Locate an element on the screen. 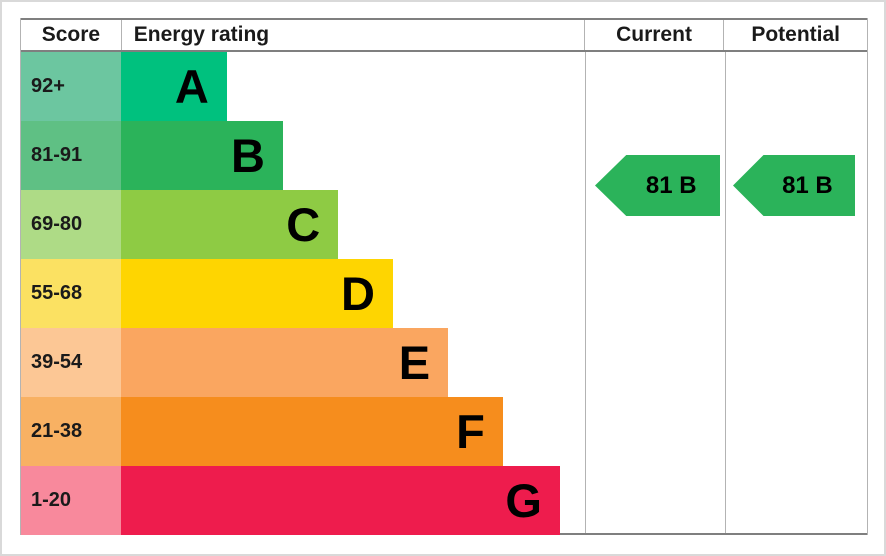 This screenshot has height=556, width=886. rating-bar-g: G is located at coordinates (340, 500).